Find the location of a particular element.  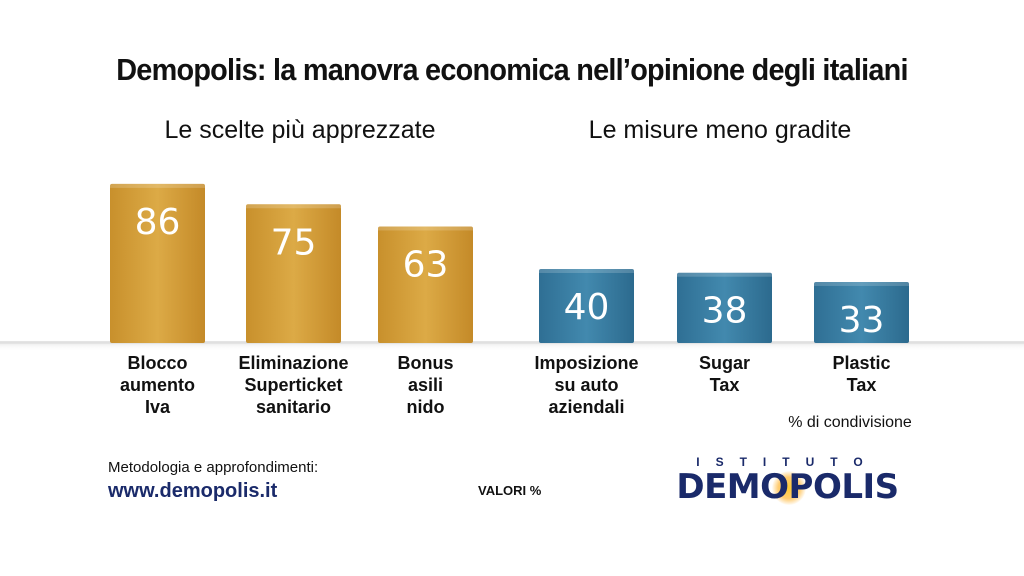

website-link: www.demopolis.it is located at coordinates (193, 491).